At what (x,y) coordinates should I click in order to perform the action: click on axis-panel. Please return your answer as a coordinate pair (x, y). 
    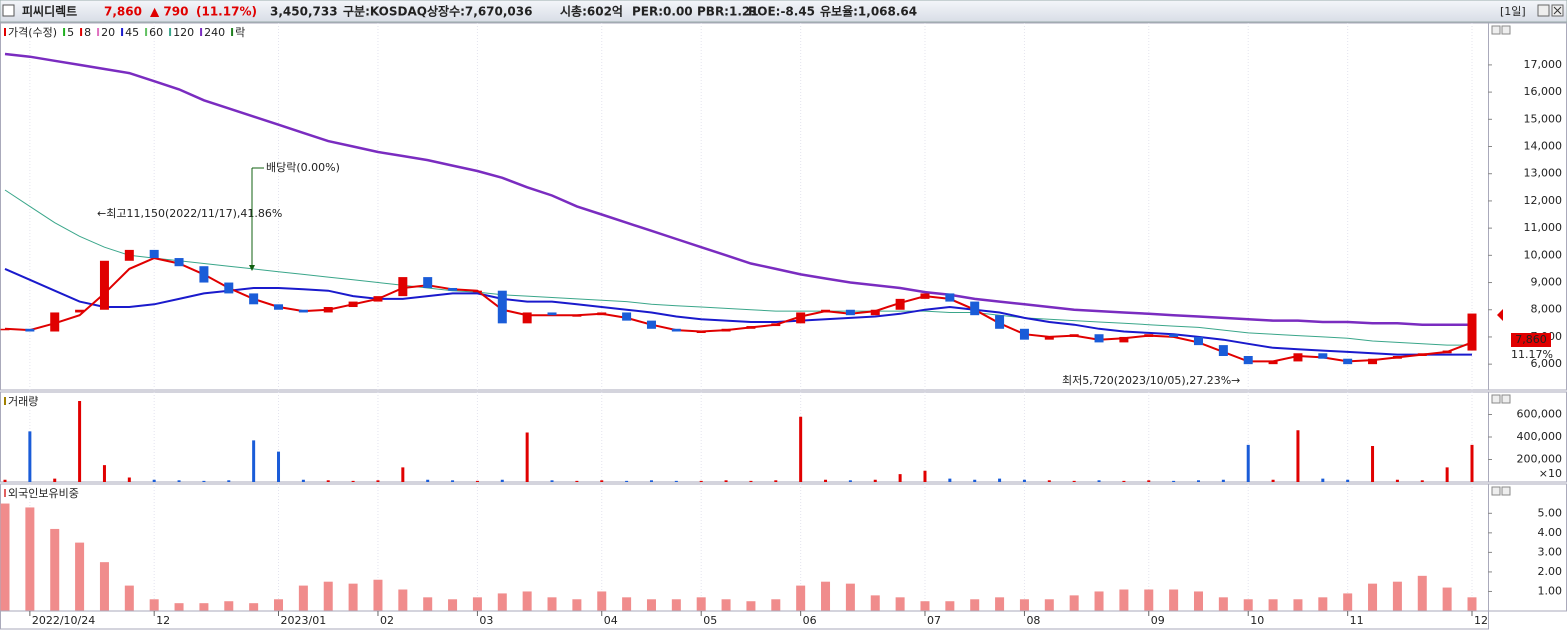
    Looking at the image, I should click on (1527, 206).